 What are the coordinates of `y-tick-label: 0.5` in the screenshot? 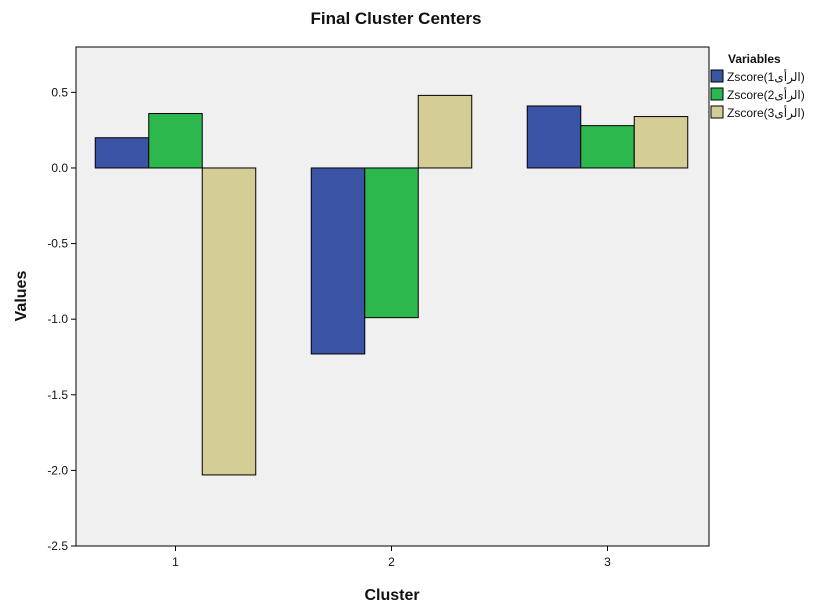 It's located at (59, 92).